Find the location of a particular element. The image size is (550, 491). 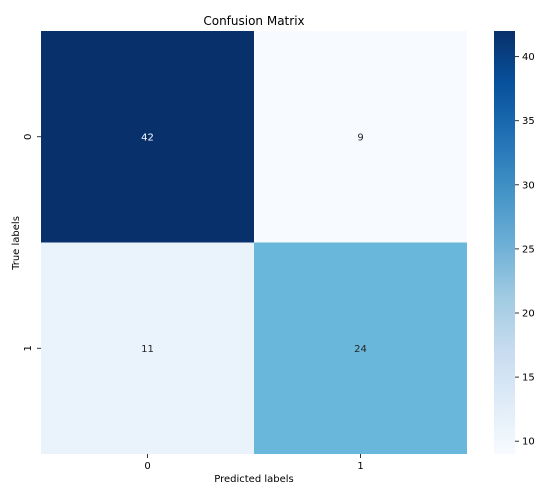

cell-value-label: 24 is located at coordinates (360, 349).